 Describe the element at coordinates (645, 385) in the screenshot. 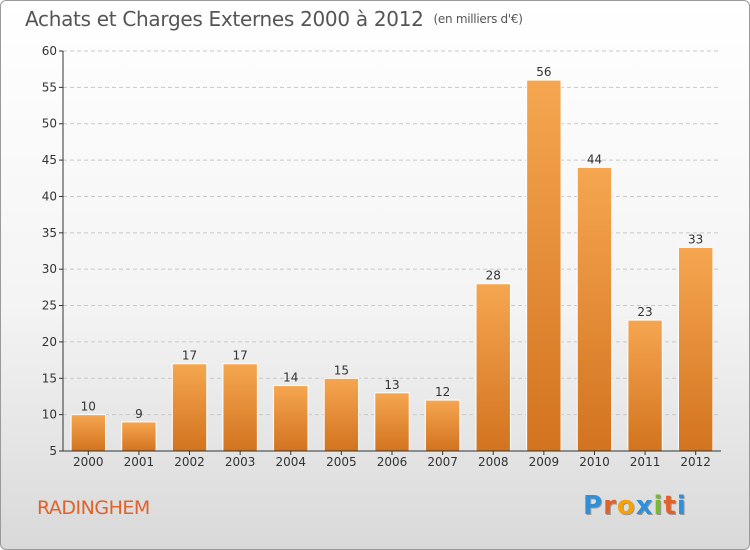

I see `bar-2011` at that location.